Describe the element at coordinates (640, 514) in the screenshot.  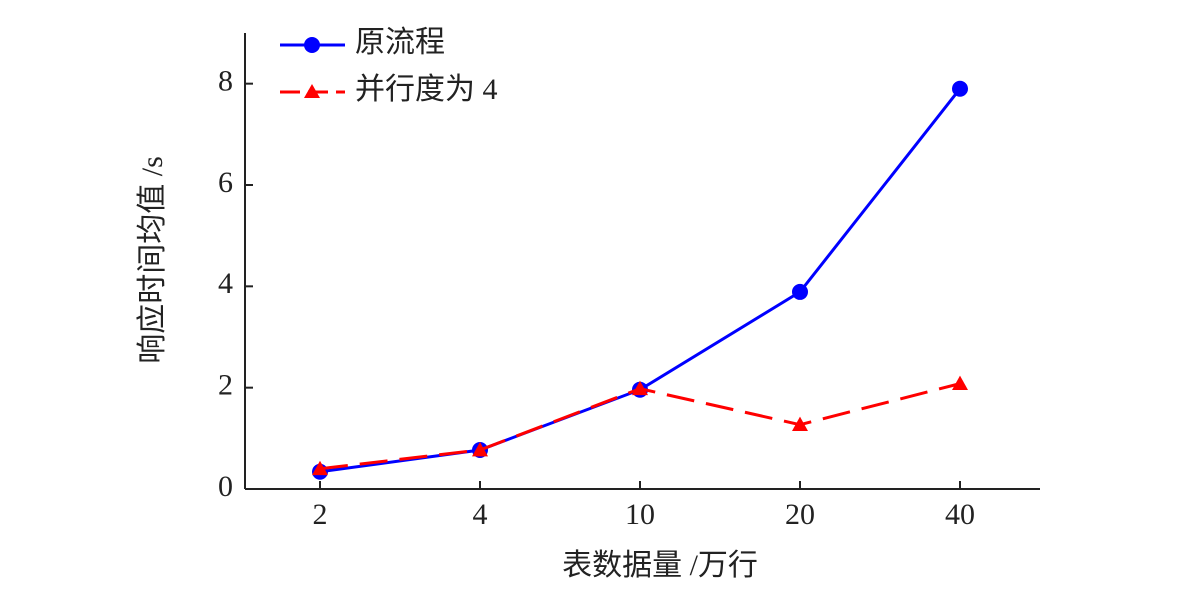
I see `x-tick-label: 10` at that location.